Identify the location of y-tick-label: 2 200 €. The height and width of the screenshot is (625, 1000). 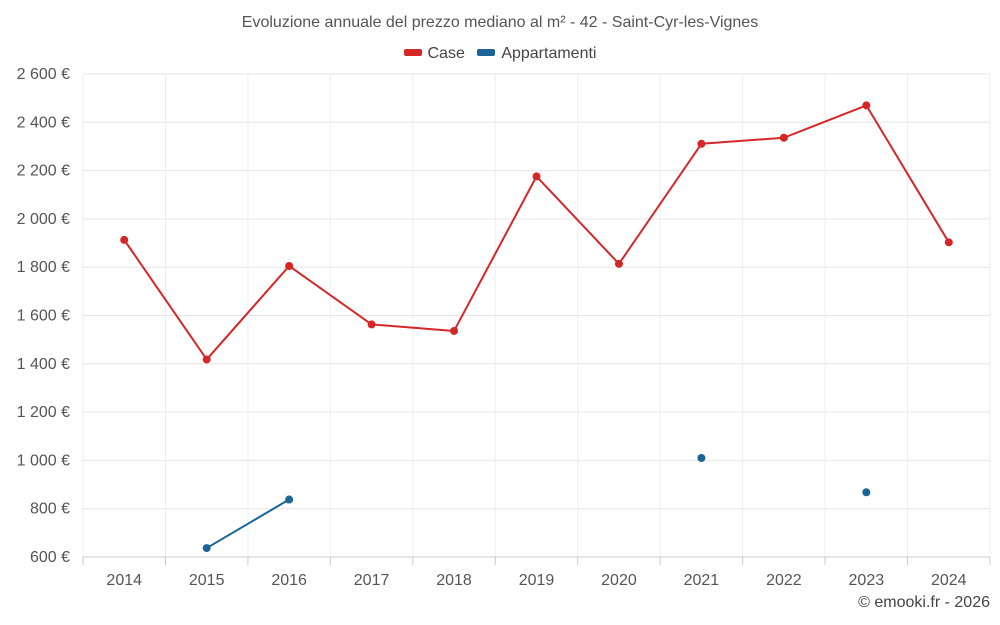
(43, 171).